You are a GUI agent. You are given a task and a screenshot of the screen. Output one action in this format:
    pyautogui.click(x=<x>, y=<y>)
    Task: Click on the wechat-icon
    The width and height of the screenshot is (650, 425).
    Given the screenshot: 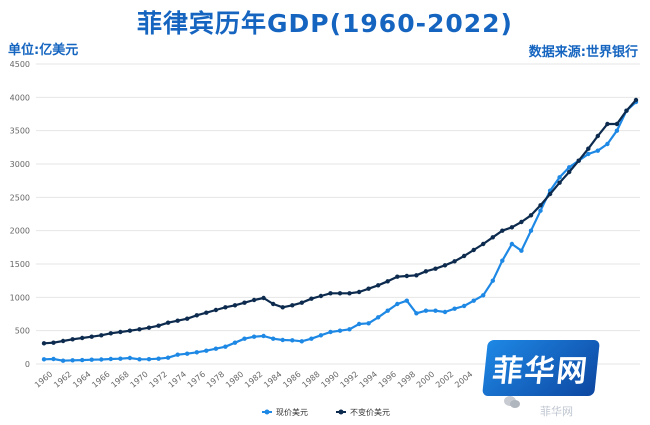 What is the action you would take?
    pyautogui.click(x=512, y=402)
    